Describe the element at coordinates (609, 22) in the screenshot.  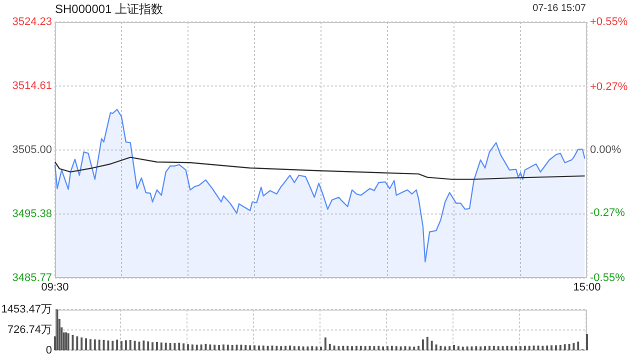
I see `y2-tick-label: +0.55%` at that location.